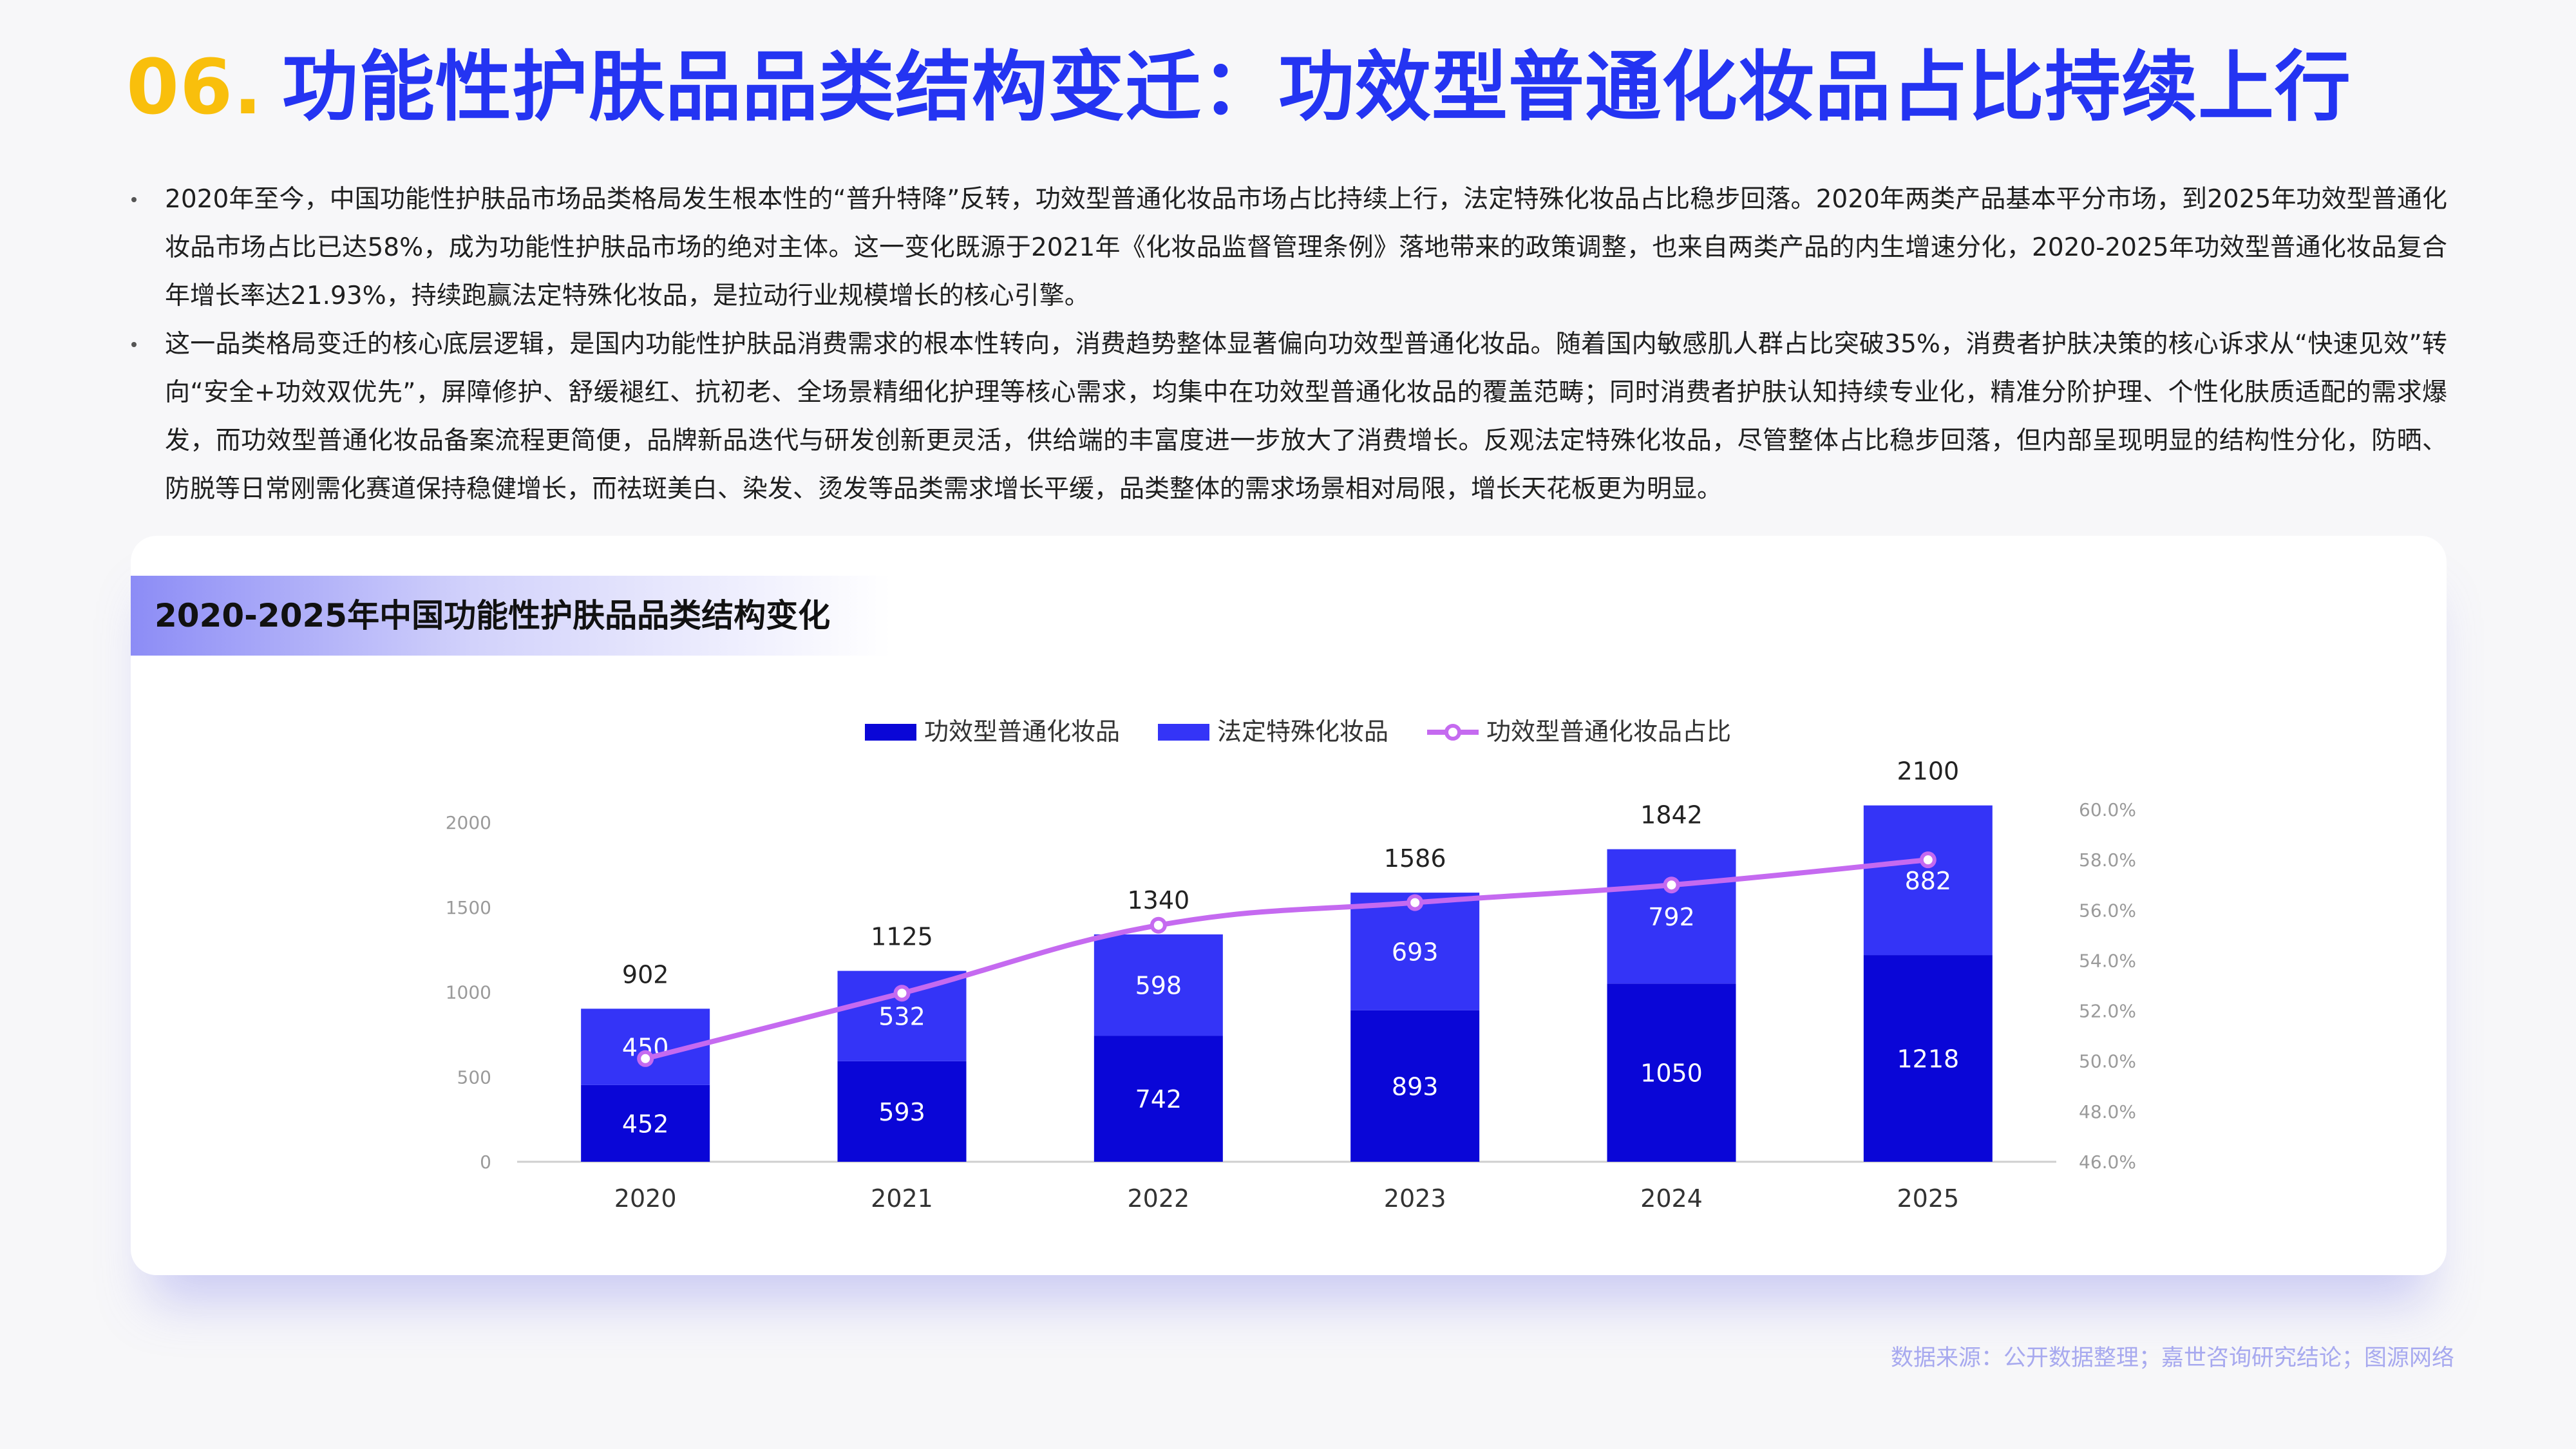  Describe the element at coordinates (2107, 910) in the screenshot. I see `y2-axis-tick-label: 56.0%` at that location.